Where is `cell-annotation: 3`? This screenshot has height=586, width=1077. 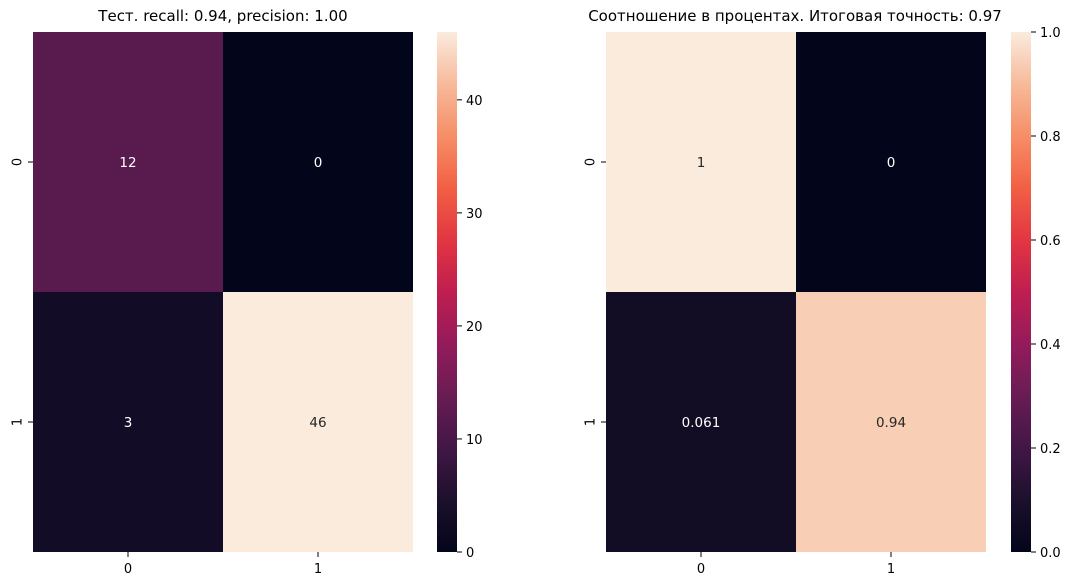 cell-annotation: 3 is located at coordinates (128, 423).